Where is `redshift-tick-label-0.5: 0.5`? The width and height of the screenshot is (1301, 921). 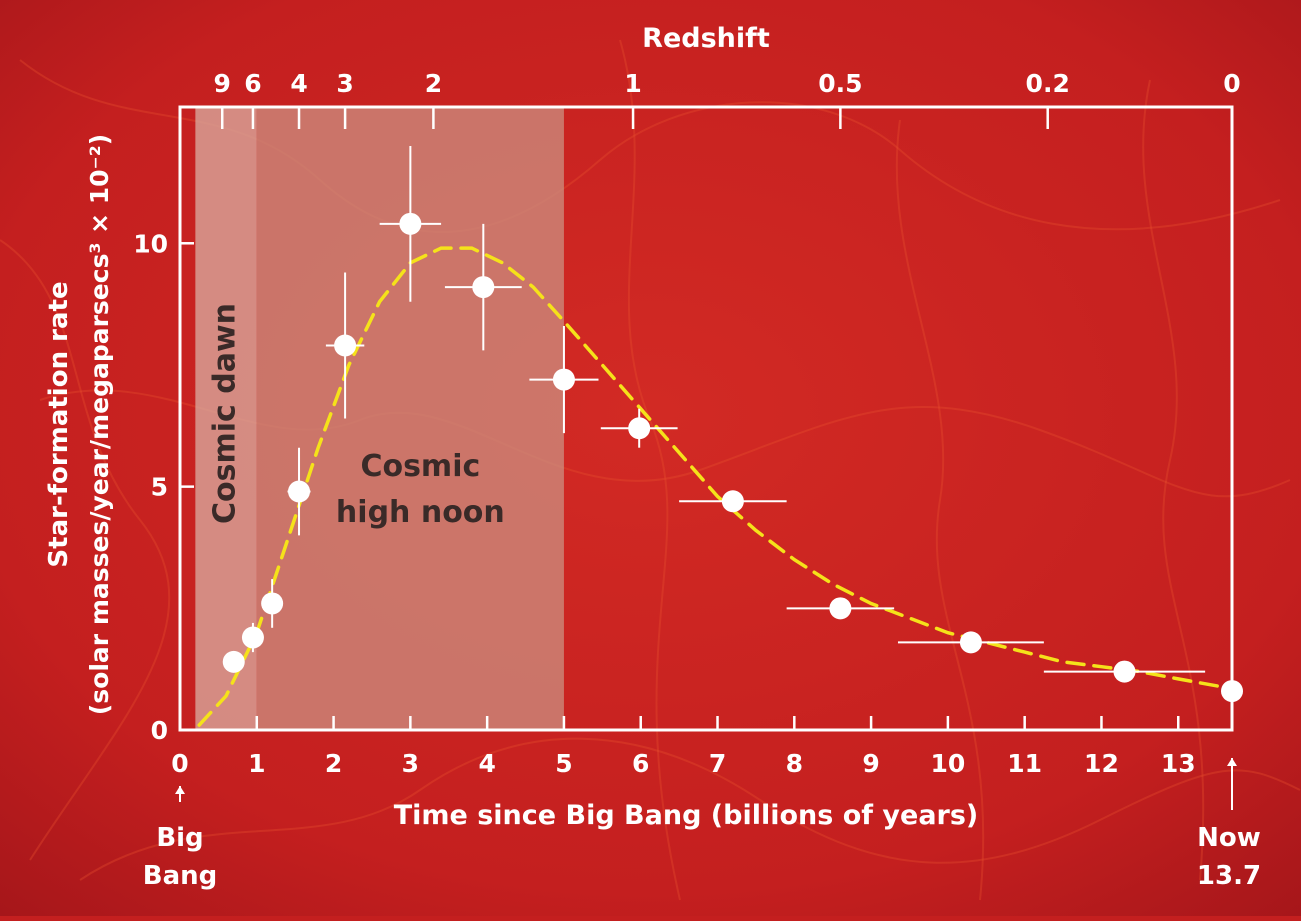 redshift-tick-label-0.5: 0.5 is located at coordinates (840, 83).